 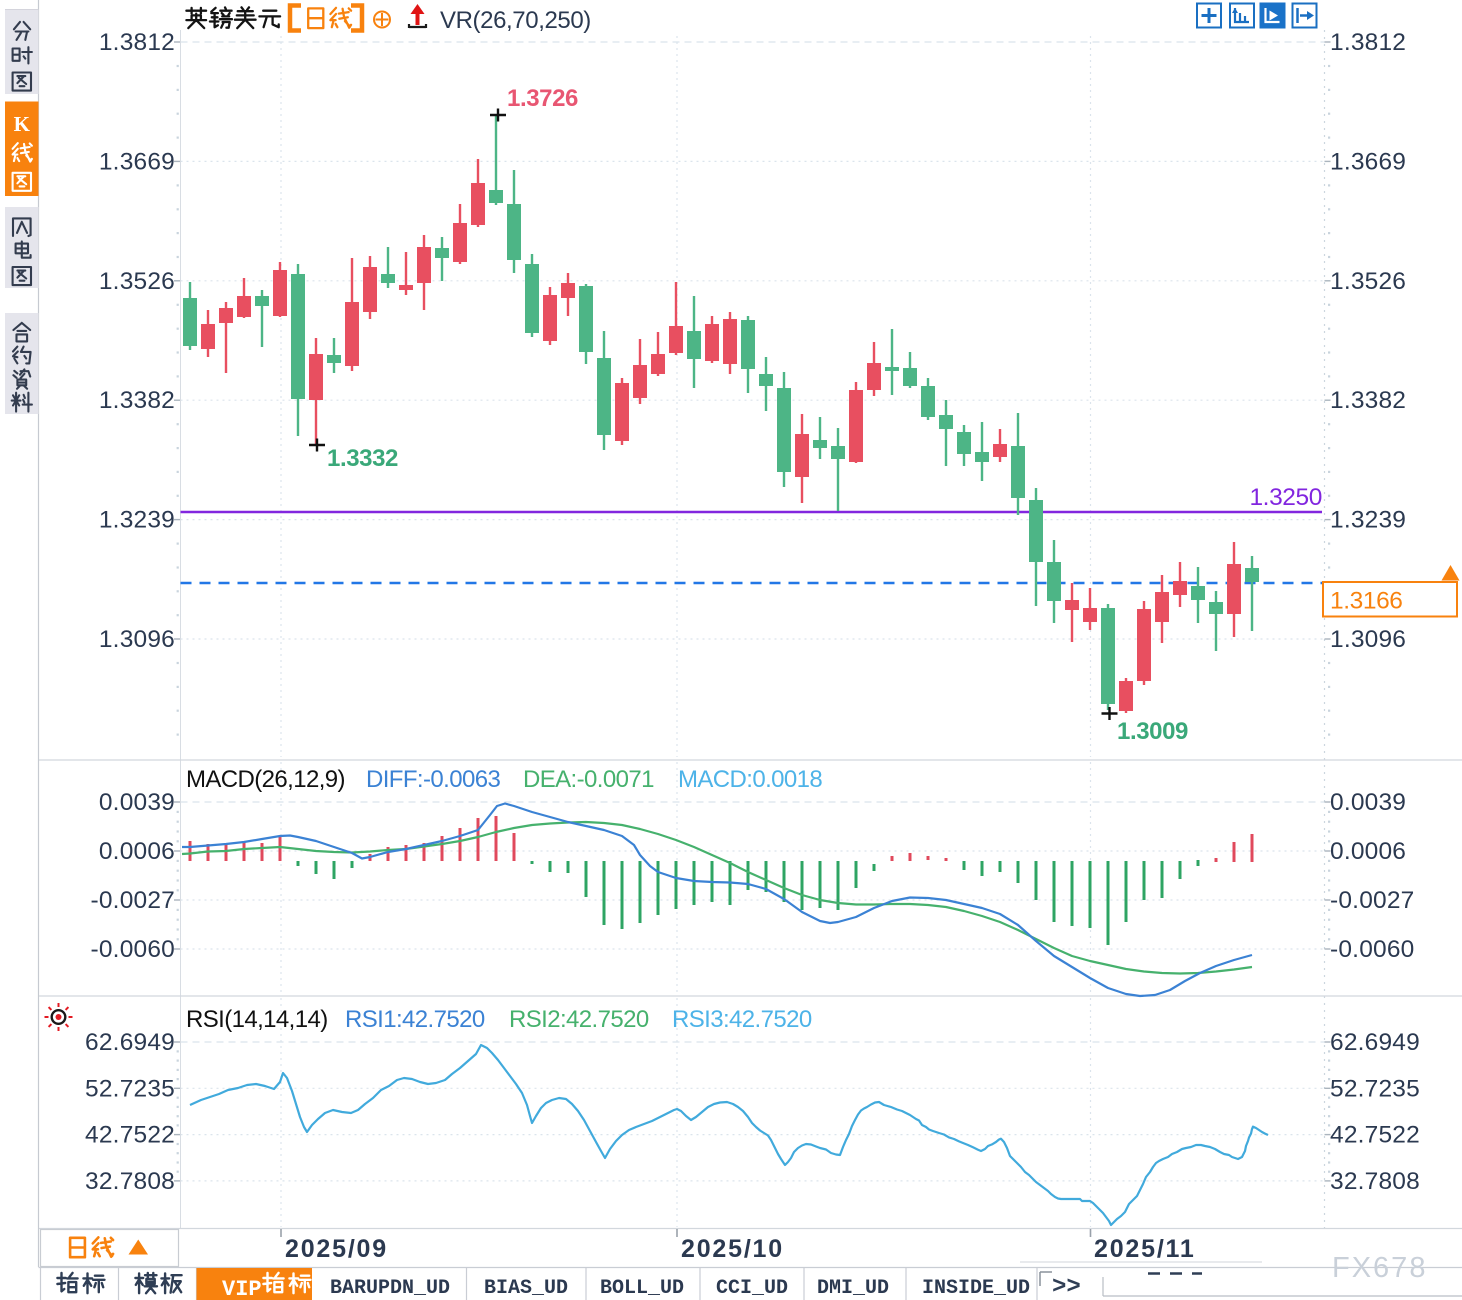 I want to click on svg-text: 1.3250, so click(x=1285, y=497).